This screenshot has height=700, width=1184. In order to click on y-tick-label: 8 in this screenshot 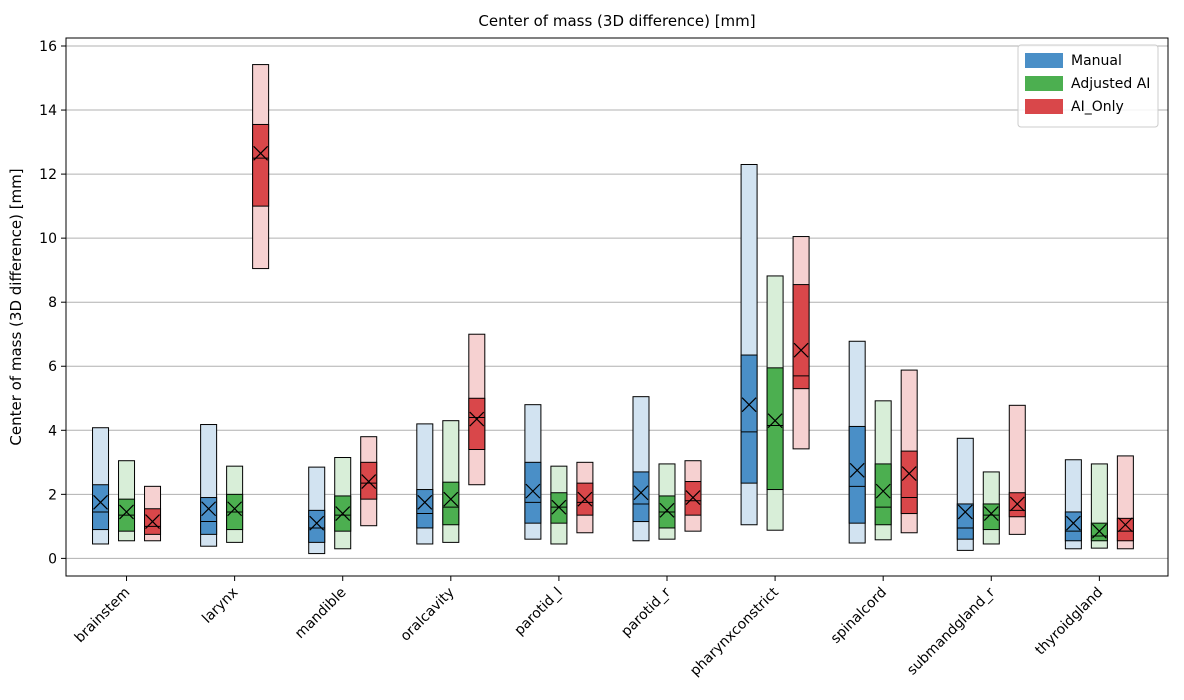, I will do `click(52, 303)`.